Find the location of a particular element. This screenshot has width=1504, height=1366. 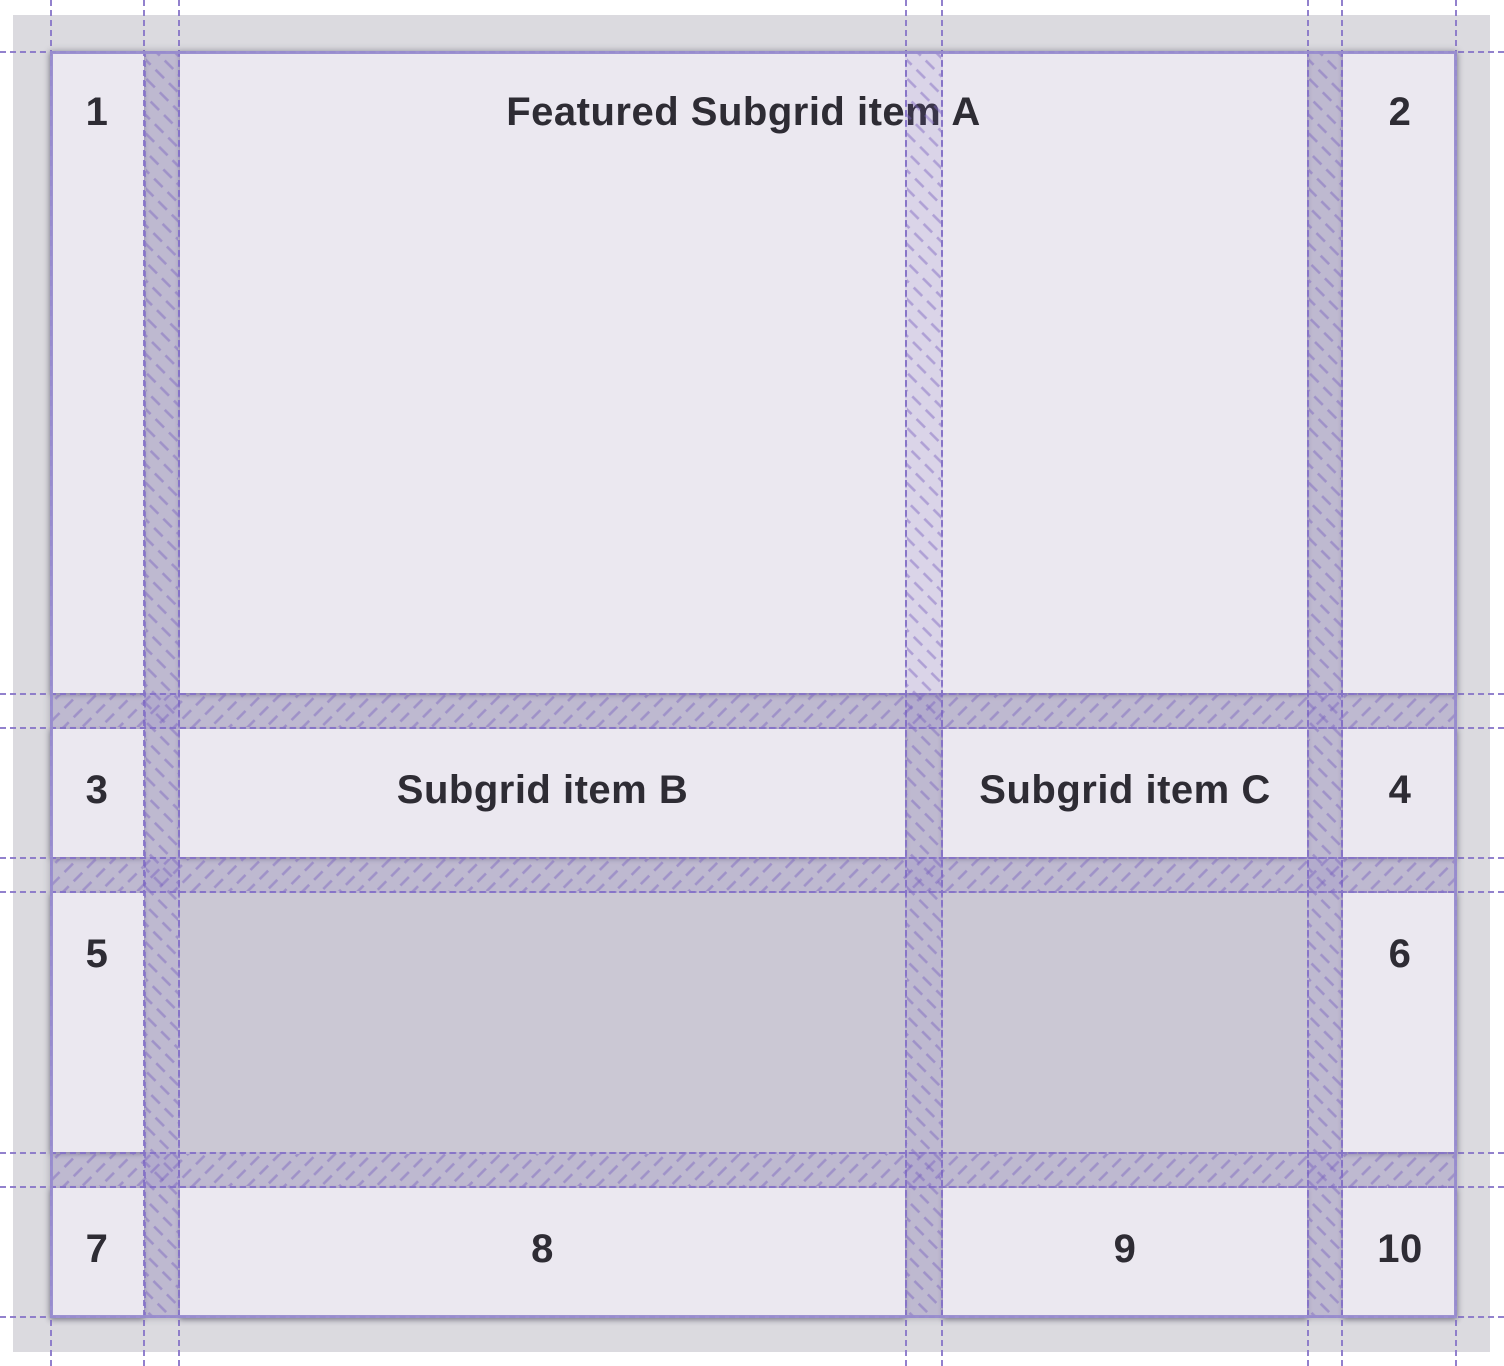

grid-item-1: 1 is located at coordinates (97, 372).